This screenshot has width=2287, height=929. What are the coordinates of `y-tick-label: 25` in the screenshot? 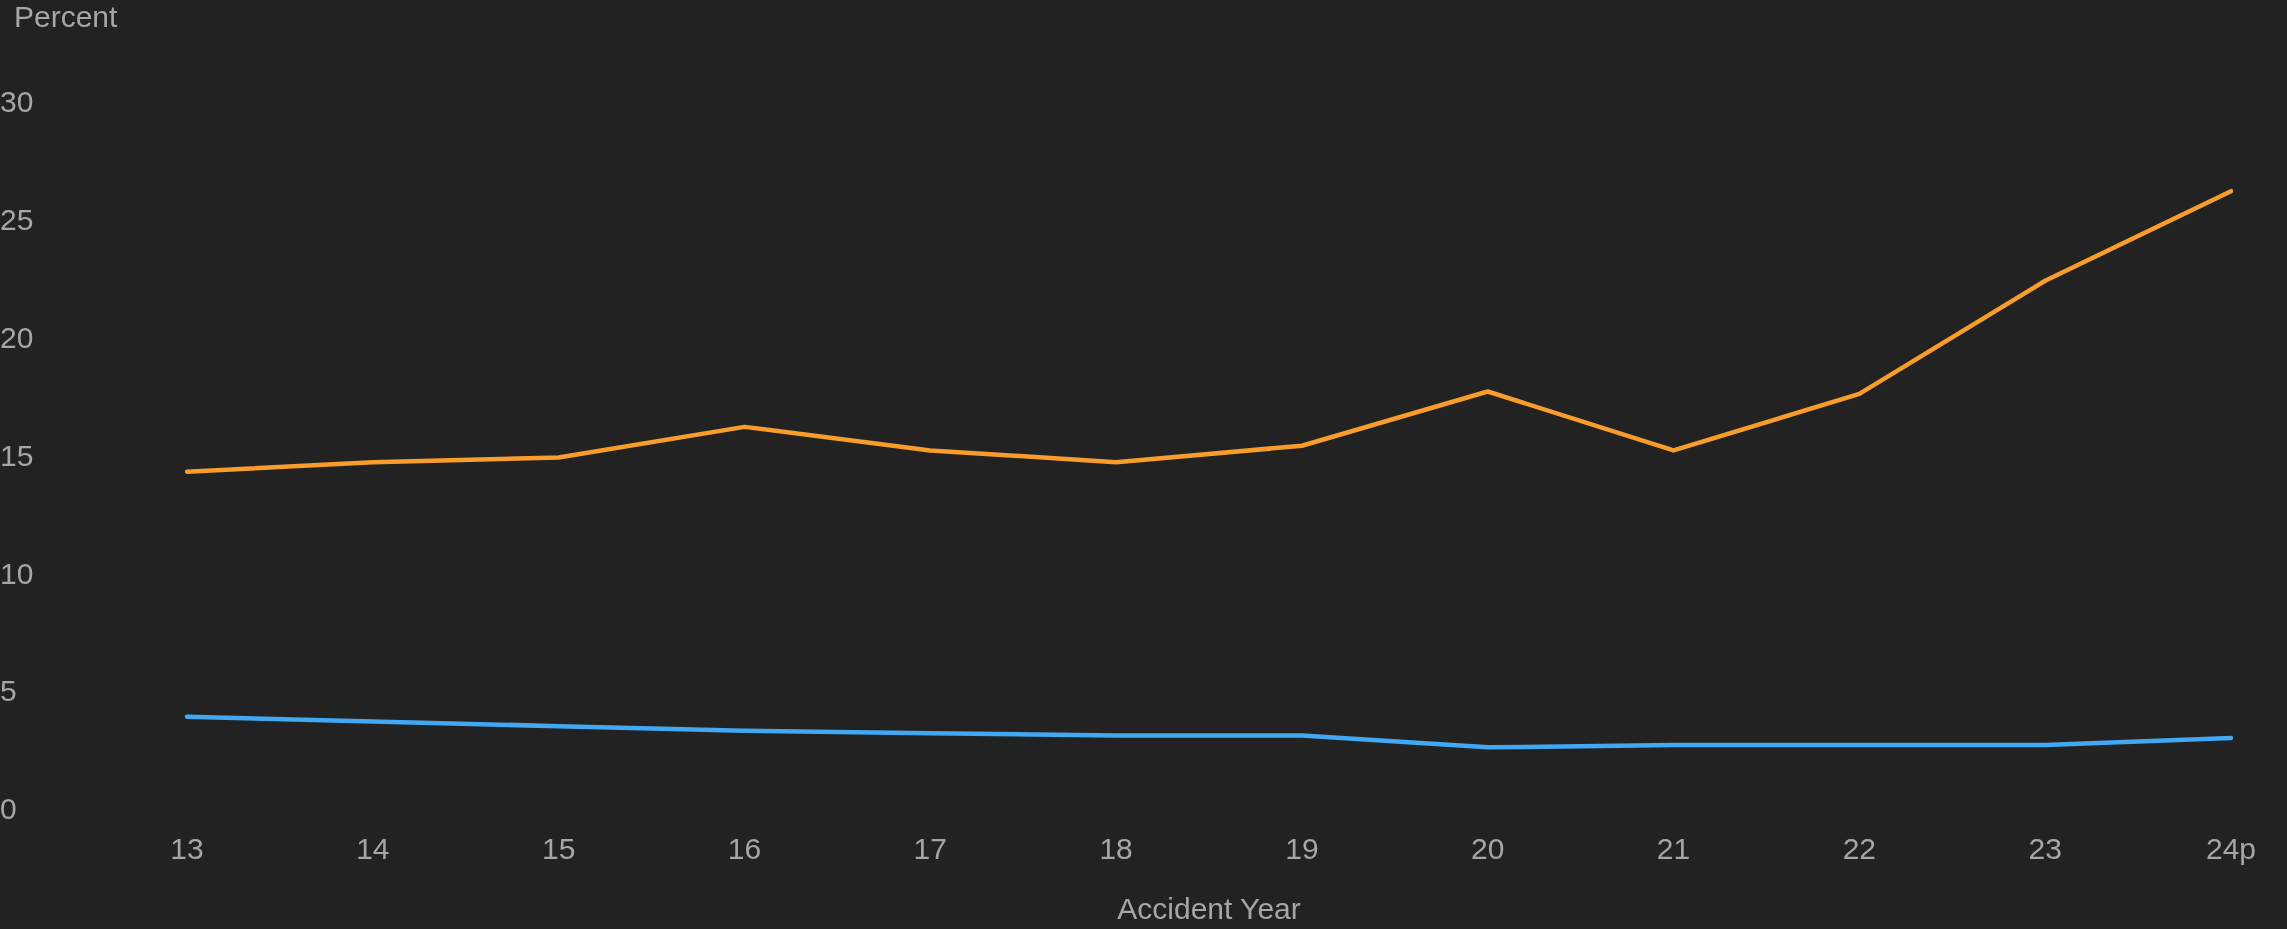 It's located at (17, 220).